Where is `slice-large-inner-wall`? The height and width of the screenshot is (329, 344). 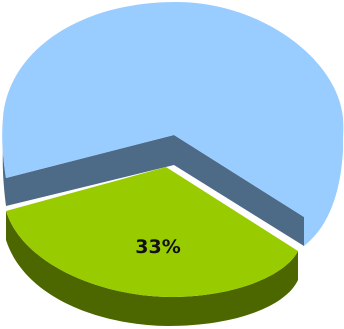
slice-large-inner-wall is located at coordinates (90, 170).